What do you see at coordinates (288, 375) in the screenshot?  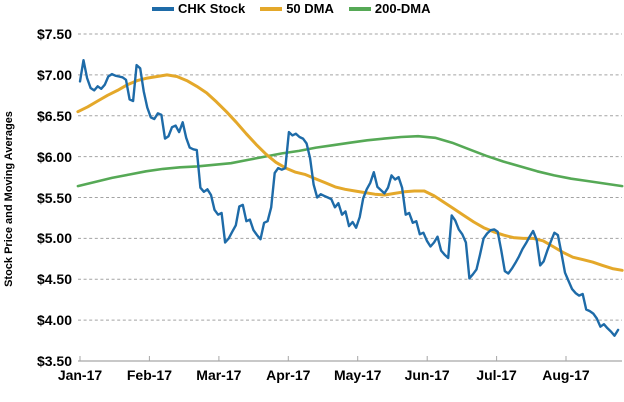 I see `x-tick-label: Apr-17` at bounding box center [288, 375].